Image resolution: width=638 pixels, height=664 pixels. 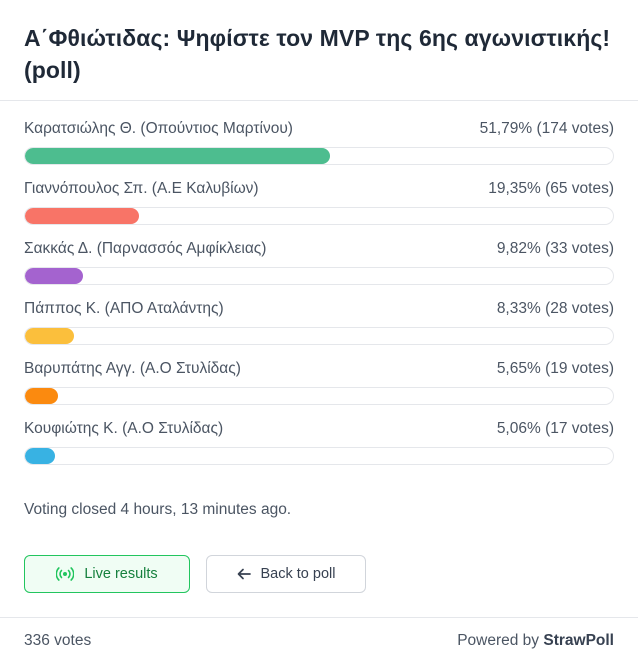 I want to click on live-results-button: Live results, so click(x=107, y=574).